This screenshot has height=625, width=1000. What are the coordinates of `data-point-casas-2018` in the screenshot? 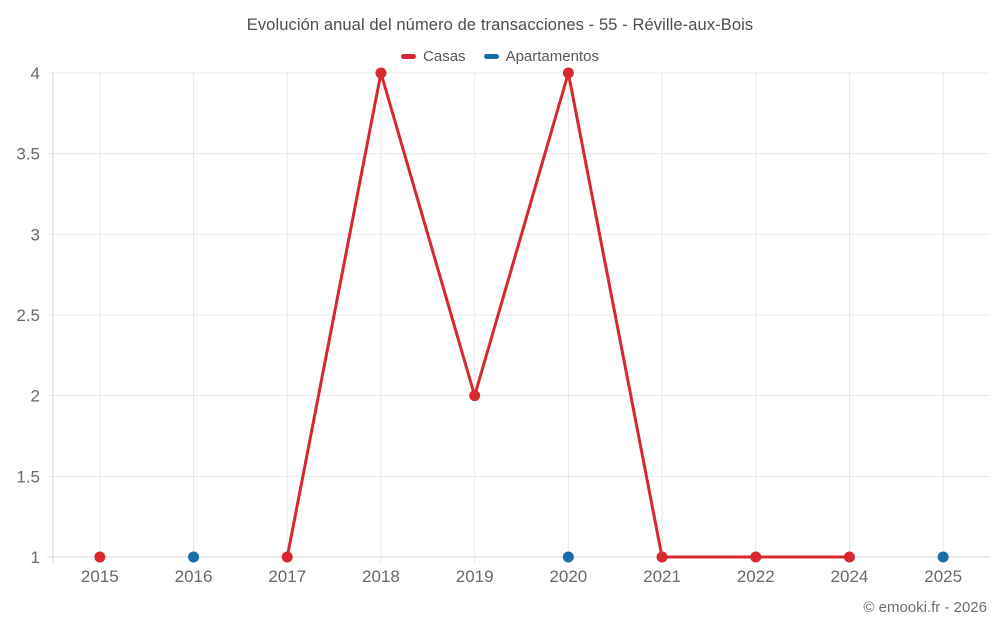 It's located at (381, 73).